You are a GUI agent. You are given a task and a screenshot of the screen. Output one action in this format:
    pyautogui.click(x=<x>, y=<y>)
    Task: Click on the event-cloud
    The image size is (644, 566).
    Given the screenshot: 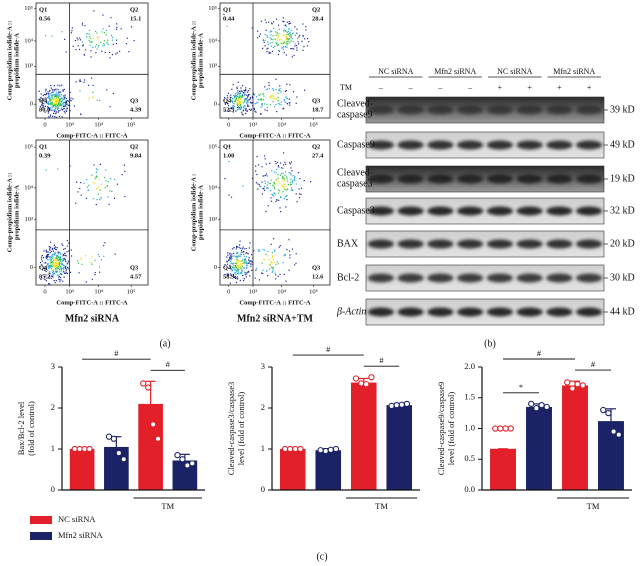 What is the action you would take?
    pyautogui.click(x=86, y=64)
    